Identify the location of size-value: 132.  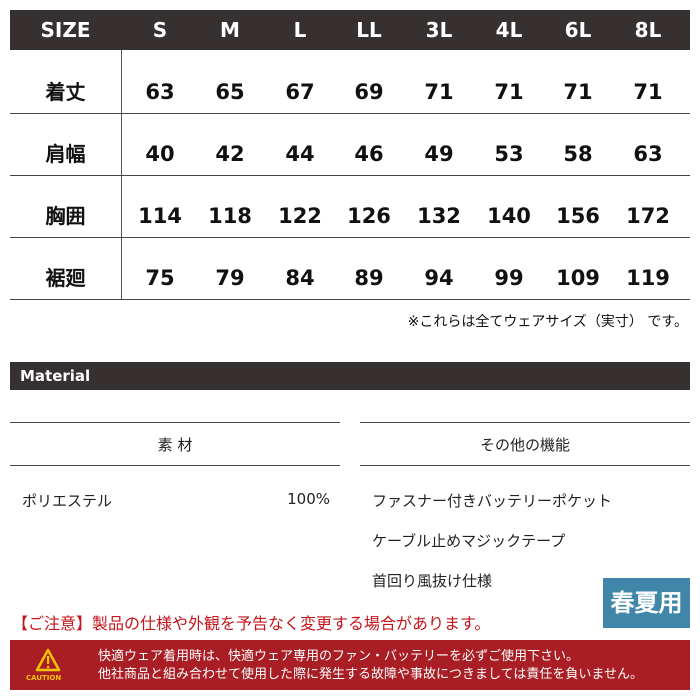
(439, 216).